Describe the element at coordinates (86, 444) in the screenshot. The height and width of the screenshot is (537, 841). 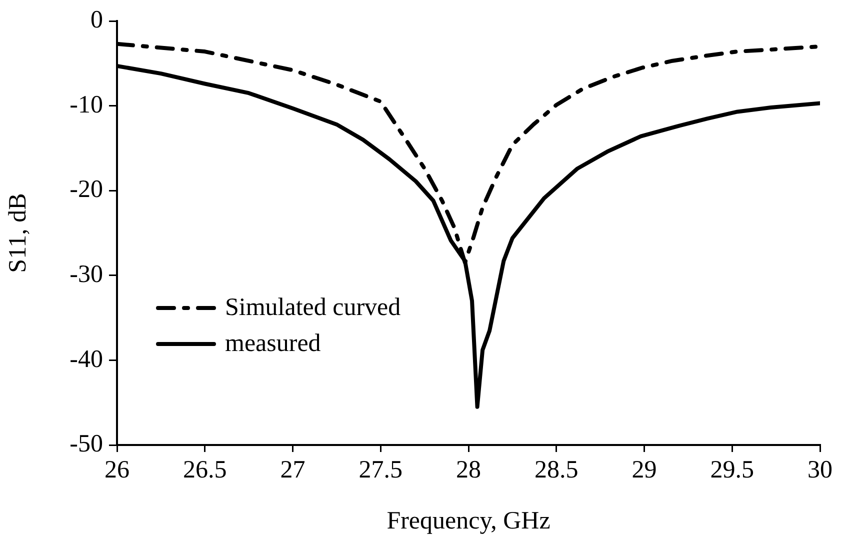
I see `y-tick-label: -50` at that location.